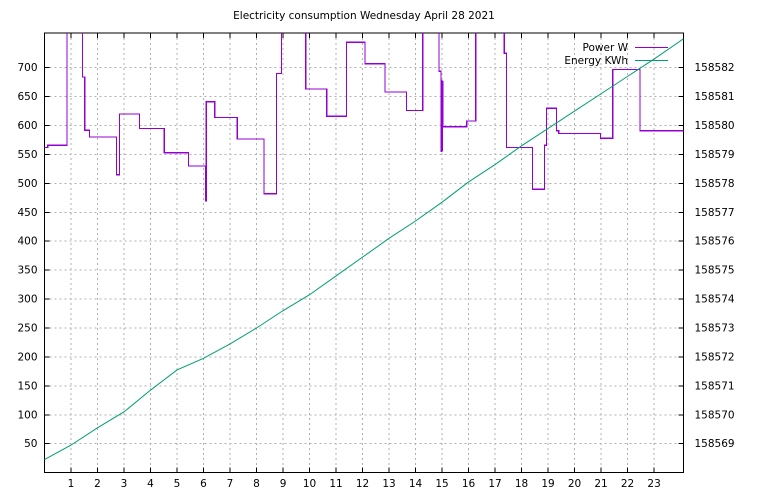 This screenshot has height=500, width=768. I want to click on x-tick-label: 5, so click(177, 484).